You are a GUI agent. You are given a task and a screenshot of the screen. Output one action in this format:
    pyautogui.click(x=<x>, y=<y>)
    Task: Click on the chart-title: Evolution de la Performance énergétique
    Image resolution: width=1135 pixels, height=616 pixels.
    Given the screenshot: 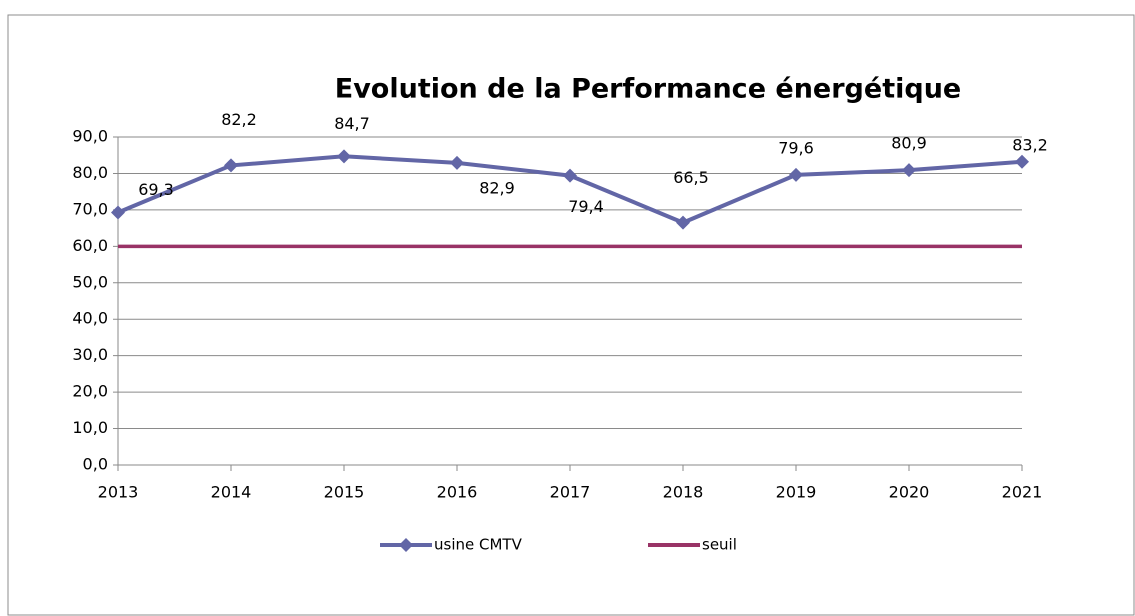 What is the action you would take?
    pyautogui.click(x=648, y=89)
    